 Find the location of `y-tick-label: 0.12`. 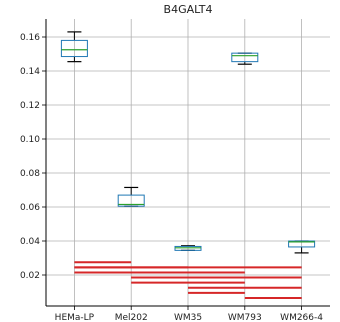

y-tick-label: 0.12 is located at coordinates (30, 106).